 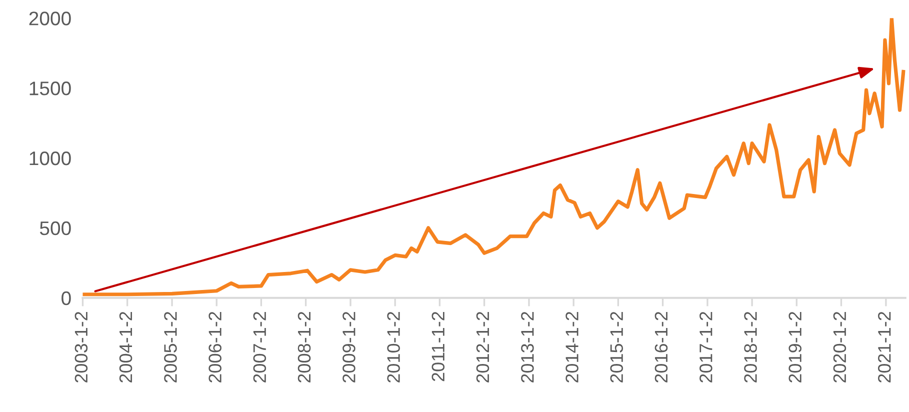 What do you see at coordinates (750, 347) in the screenshot?
I see `x-tick-label: 2018-1-2` at bounding box center [750, 347].